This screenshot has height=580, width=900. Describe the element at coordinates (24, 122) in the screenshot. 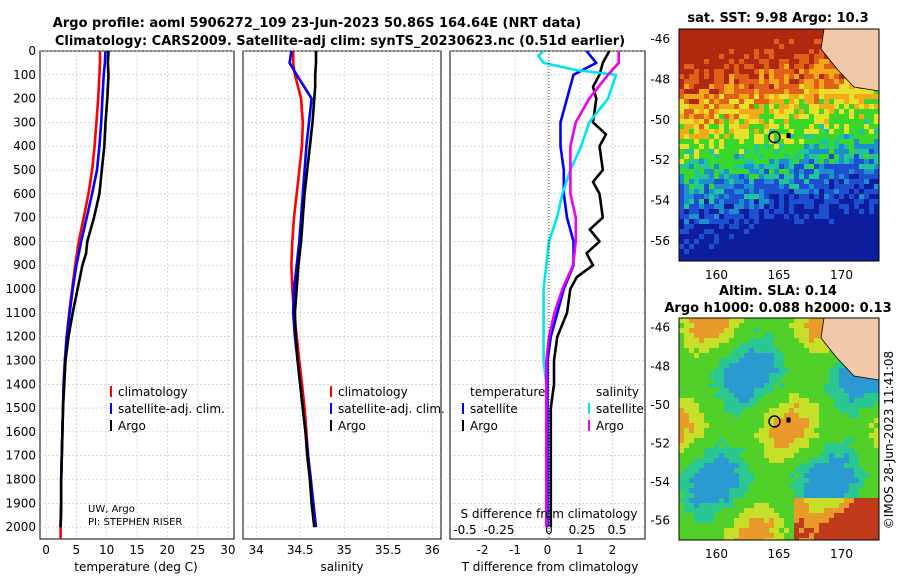

I see `depth-tick-label: 300` at that location.